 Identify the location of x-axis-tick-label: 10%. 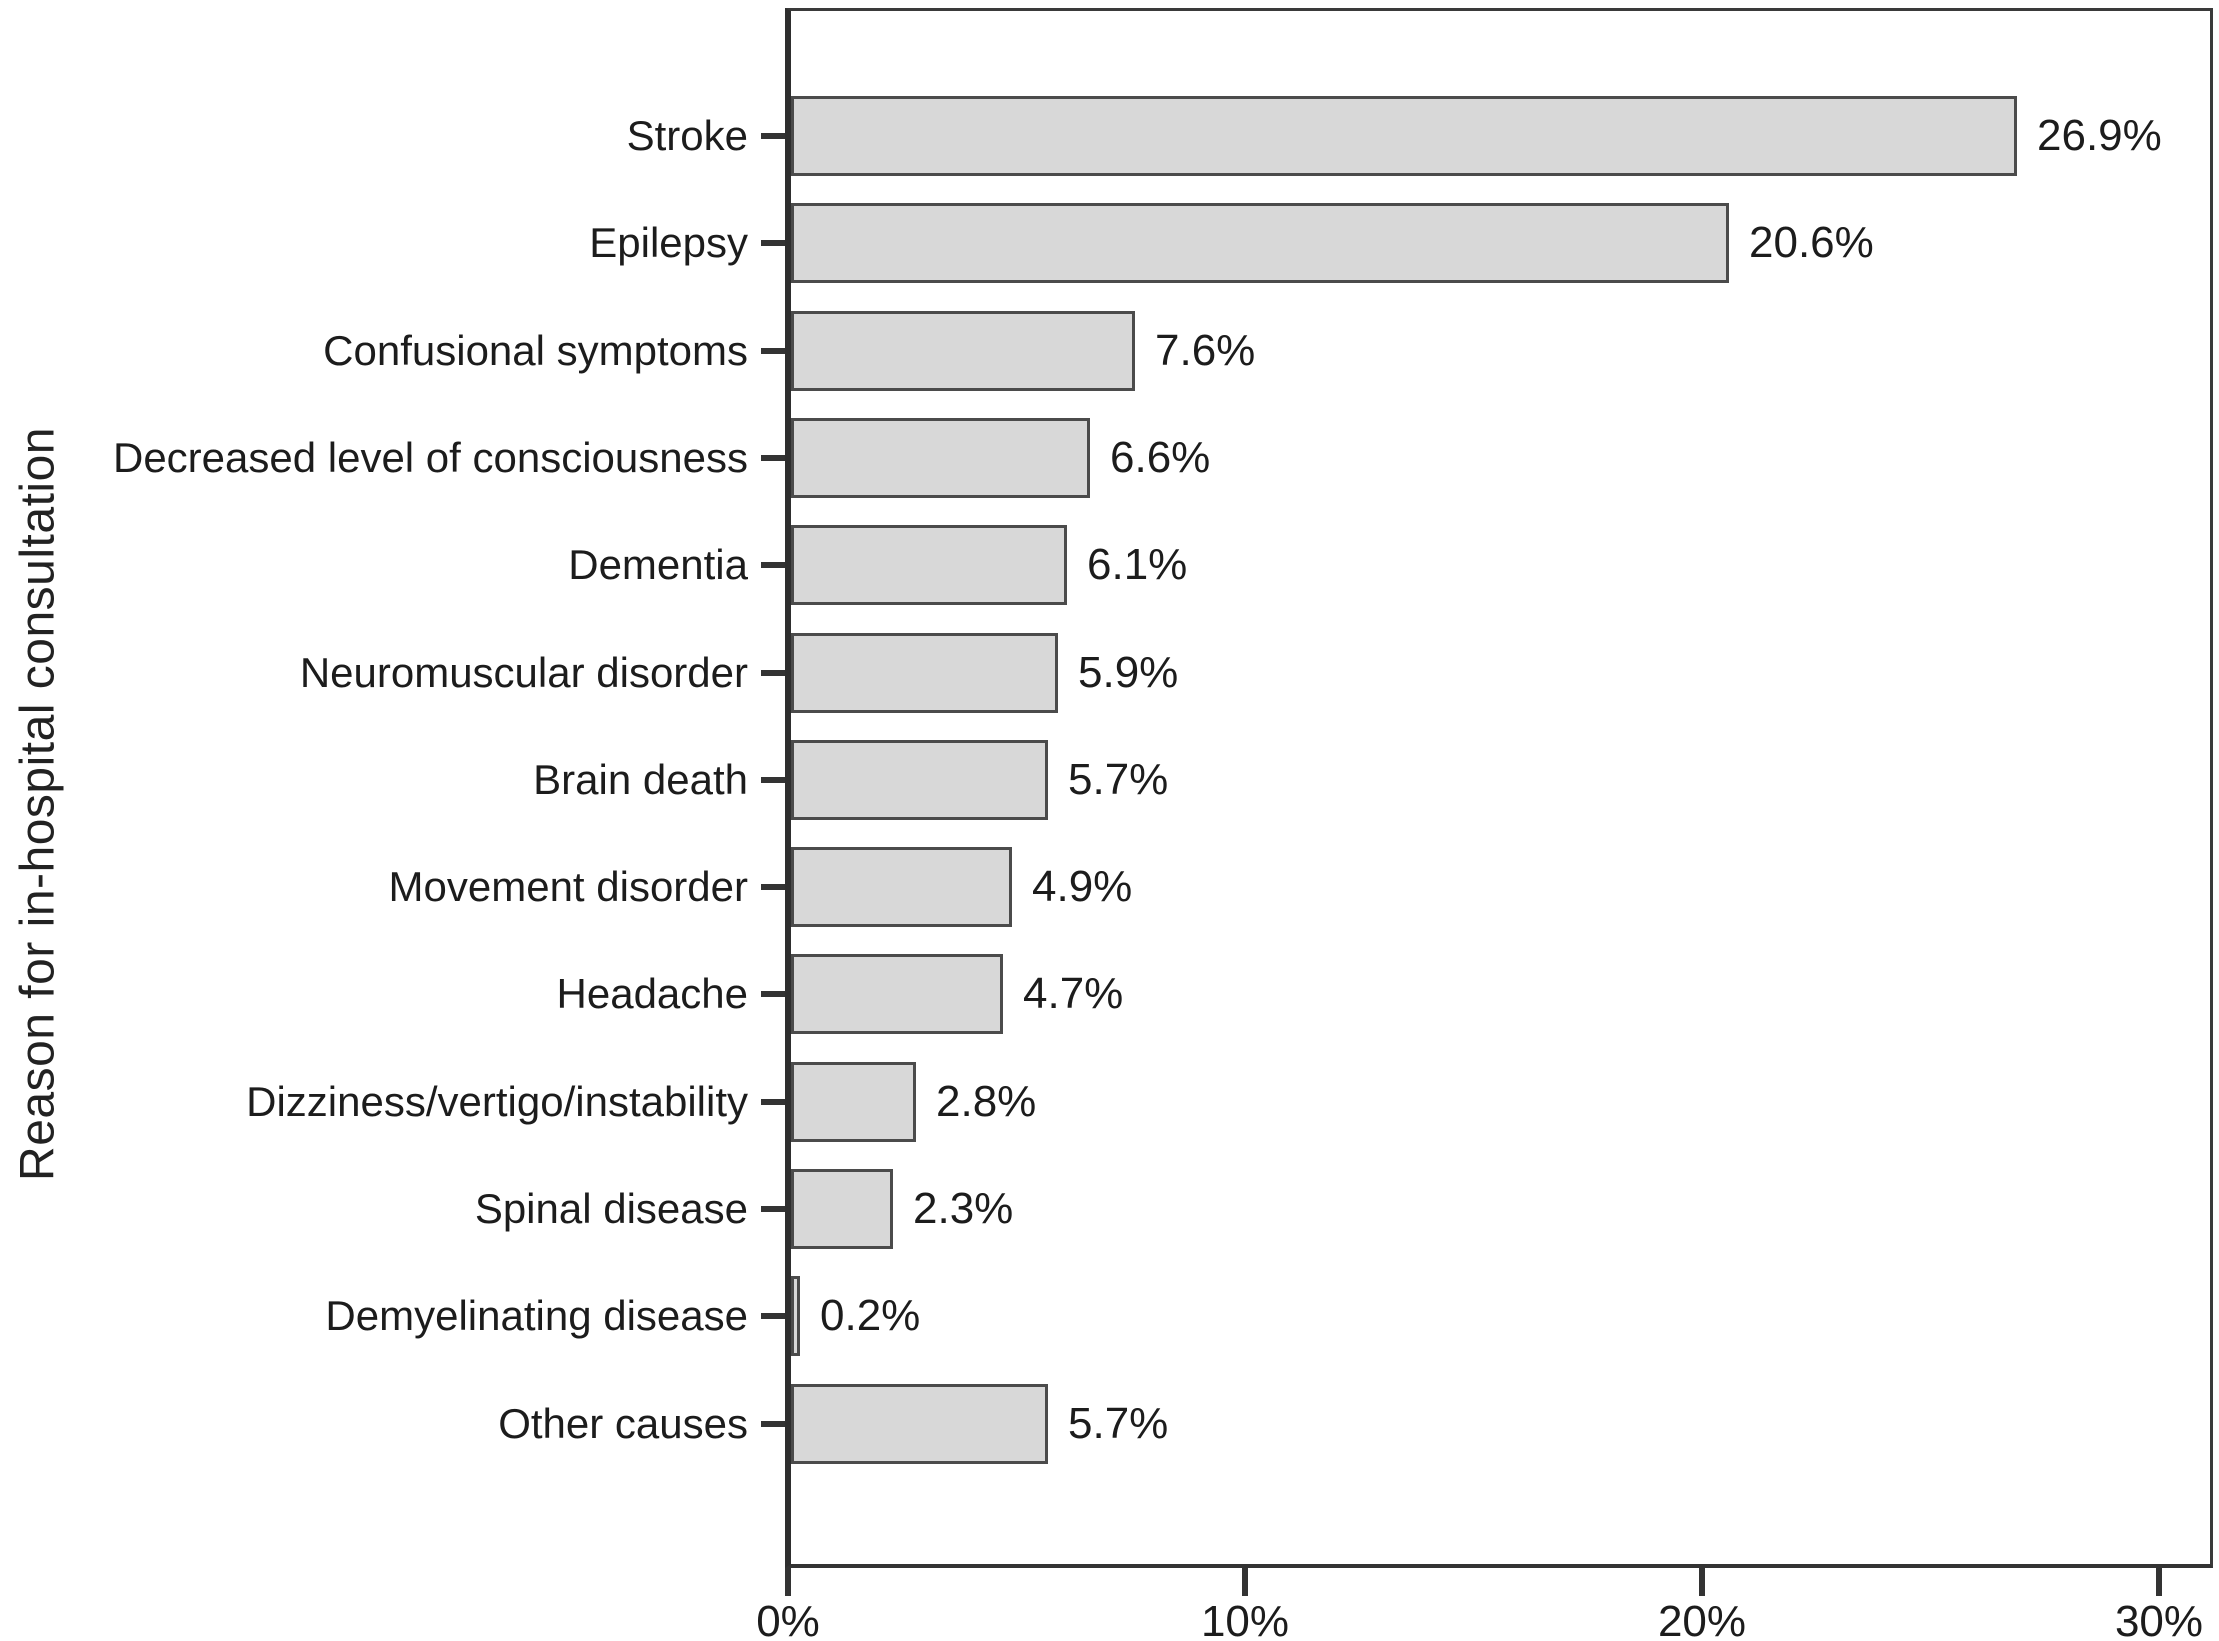
(1245, 1619).